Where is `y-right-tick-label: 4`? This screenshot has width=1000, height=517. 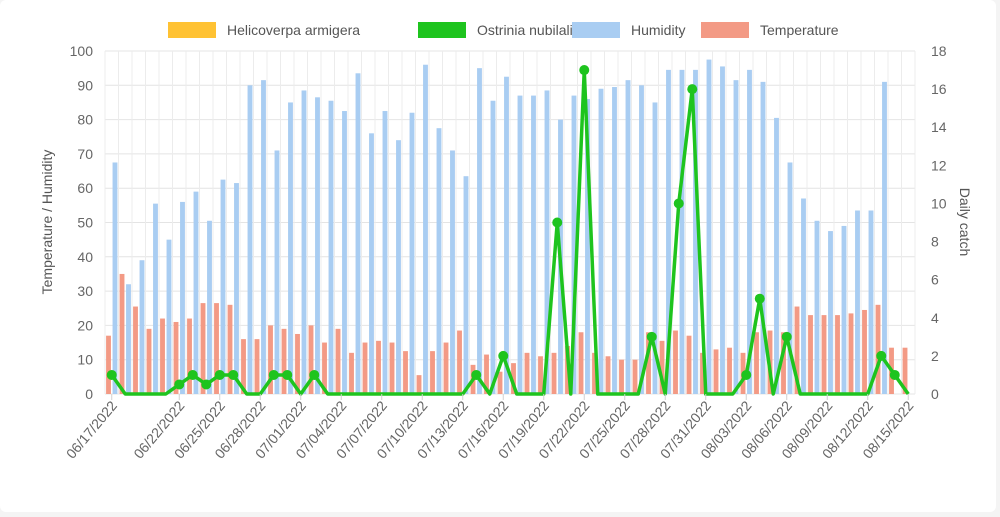
y-right-tick-label: 4 is located at coordinates (935, 318).